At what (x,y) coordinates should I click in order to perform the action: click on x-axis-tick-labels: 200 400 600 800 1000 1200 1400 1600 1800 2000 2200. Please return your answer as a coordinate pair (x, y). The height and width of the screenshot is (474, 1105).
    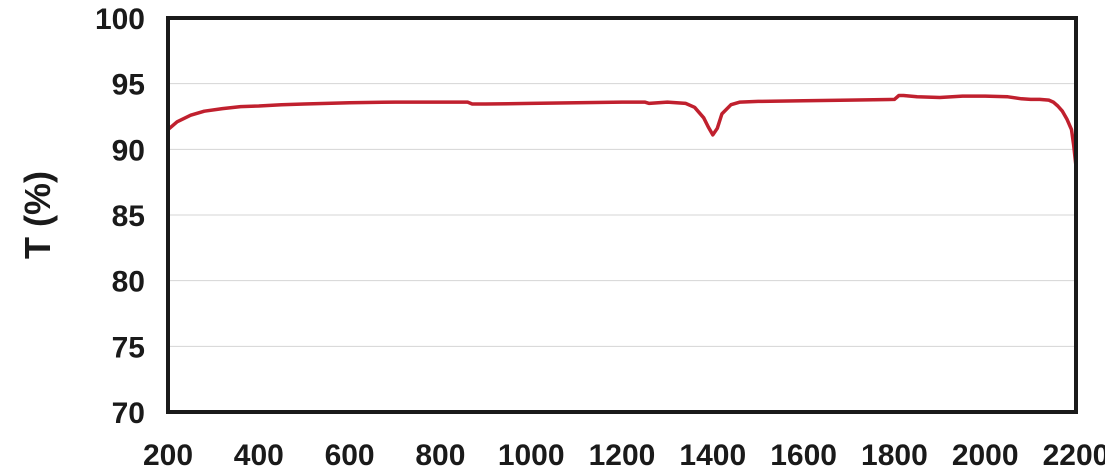
    Looking at the image, I should click on (624, 455).